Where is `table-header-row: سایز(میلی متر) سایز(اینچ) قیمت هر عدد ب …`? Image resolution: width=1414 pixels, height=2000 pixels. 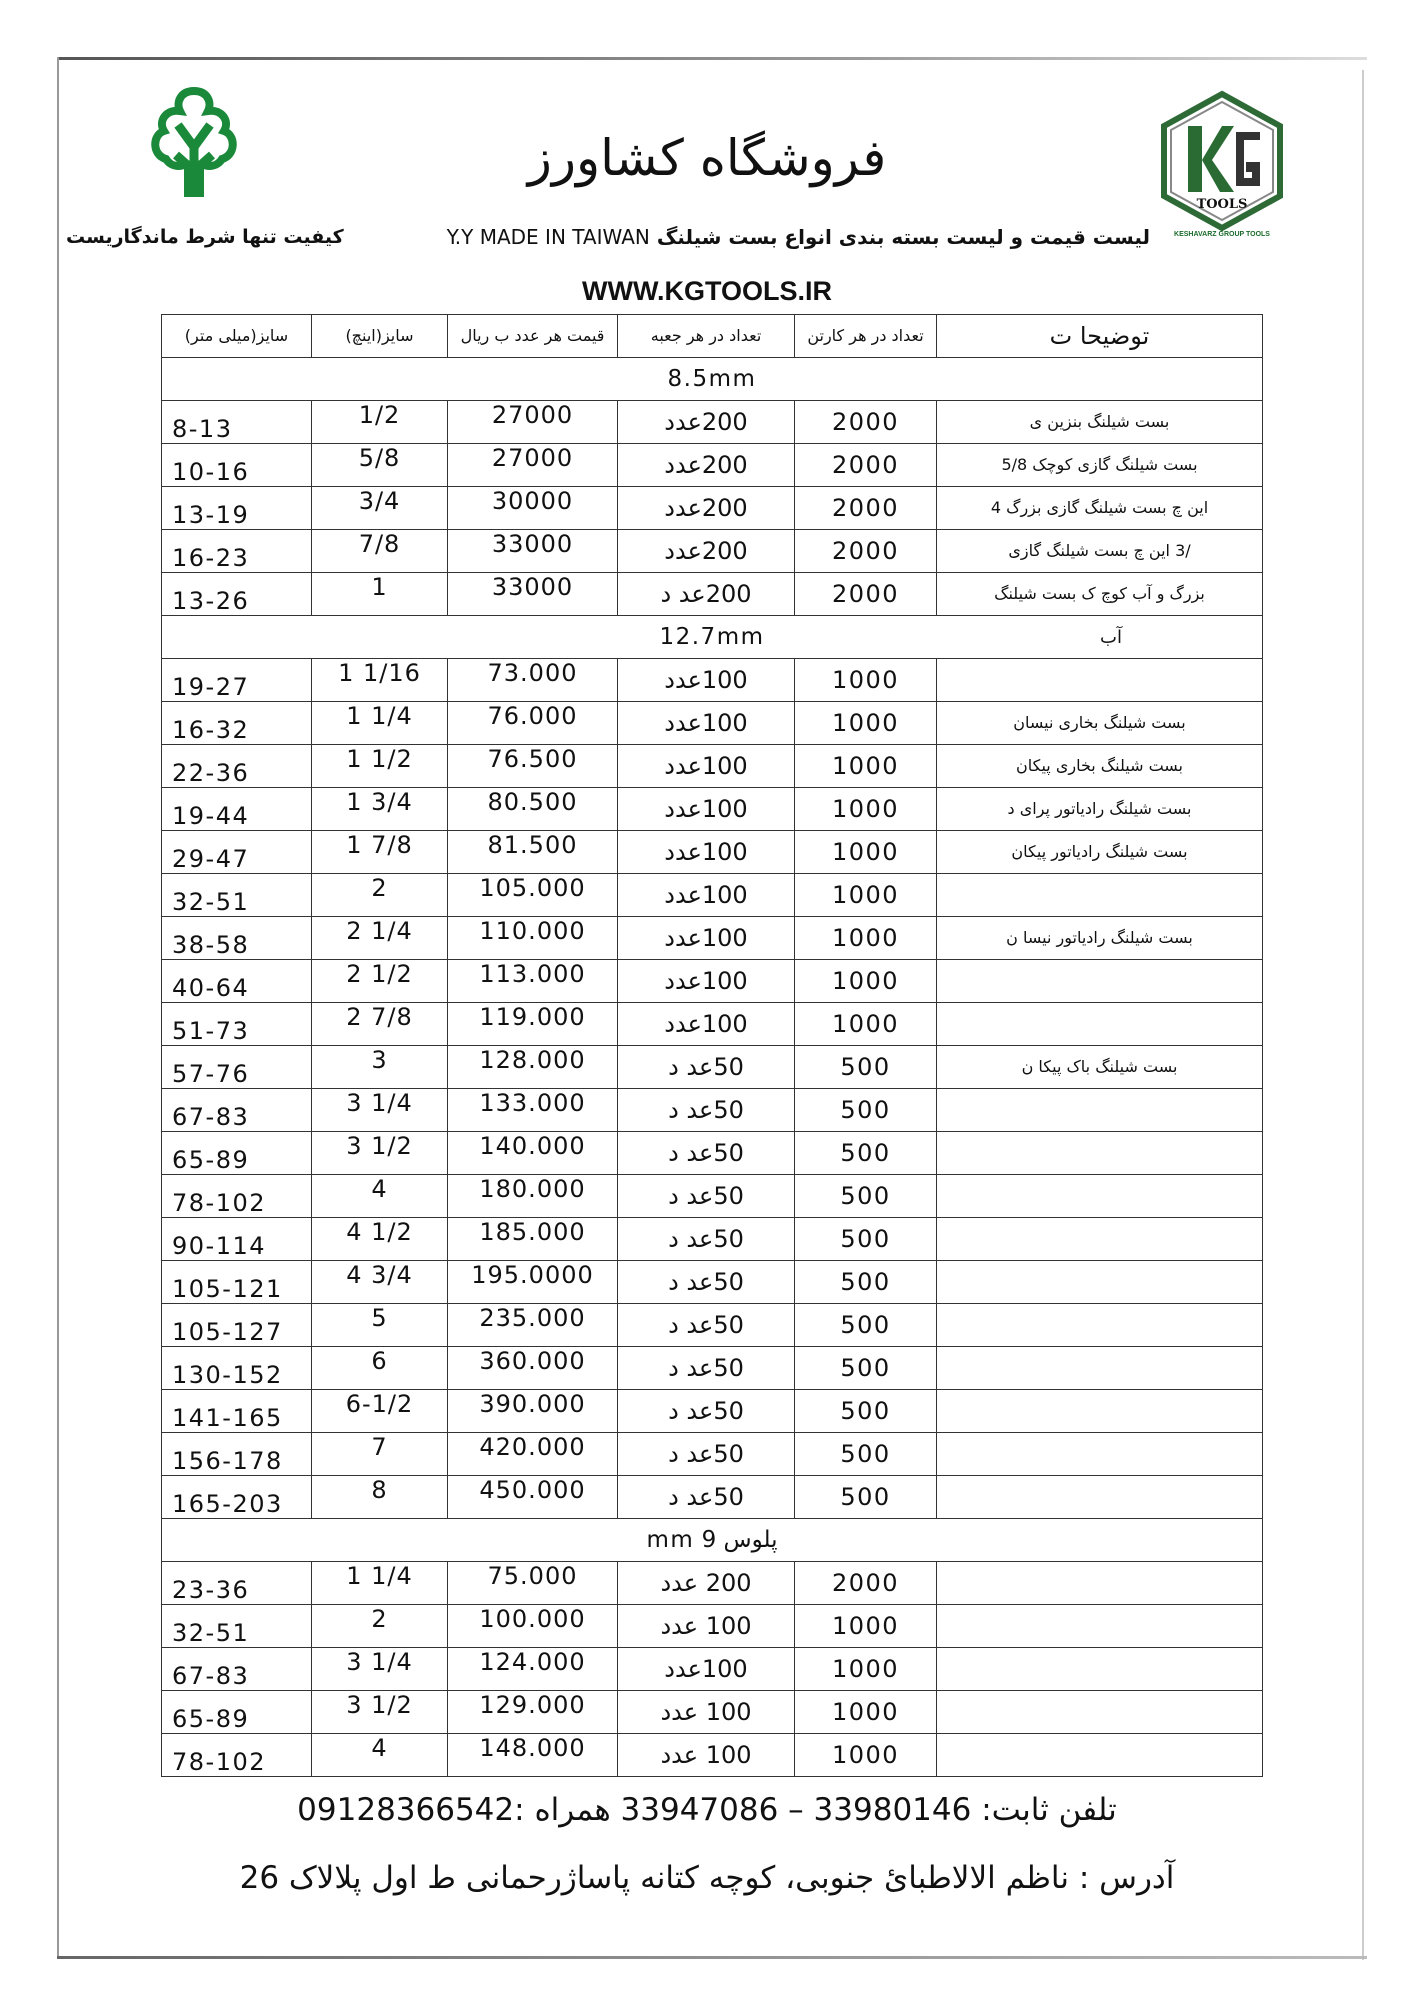 table-header-row: سایز(میلی متر) سایز(اینچ) قیمت هر عدد ب … is located at coordinates (712, 336).